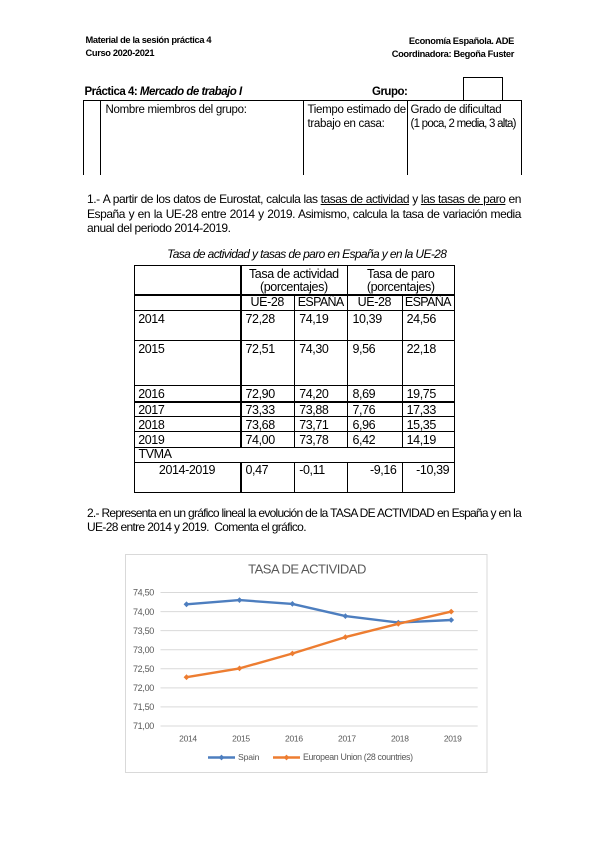 The width and height of the screenshot is (600, 848). What do you see at coordinates (347, 738) in the screenshot?
I see `svg-text: 2017` at bounding box center [347, 738].